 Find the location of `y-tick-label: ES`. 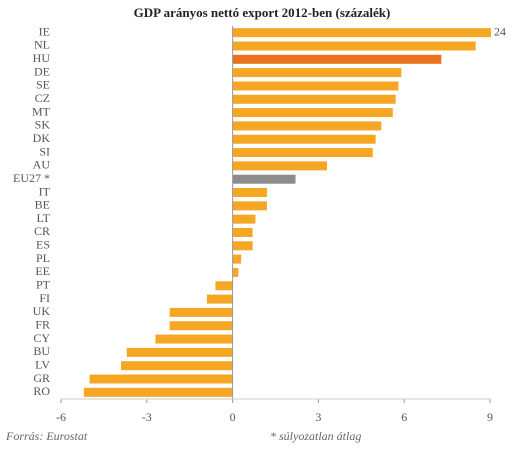

y-tick-label: ES is located at coordinates (43, 245).